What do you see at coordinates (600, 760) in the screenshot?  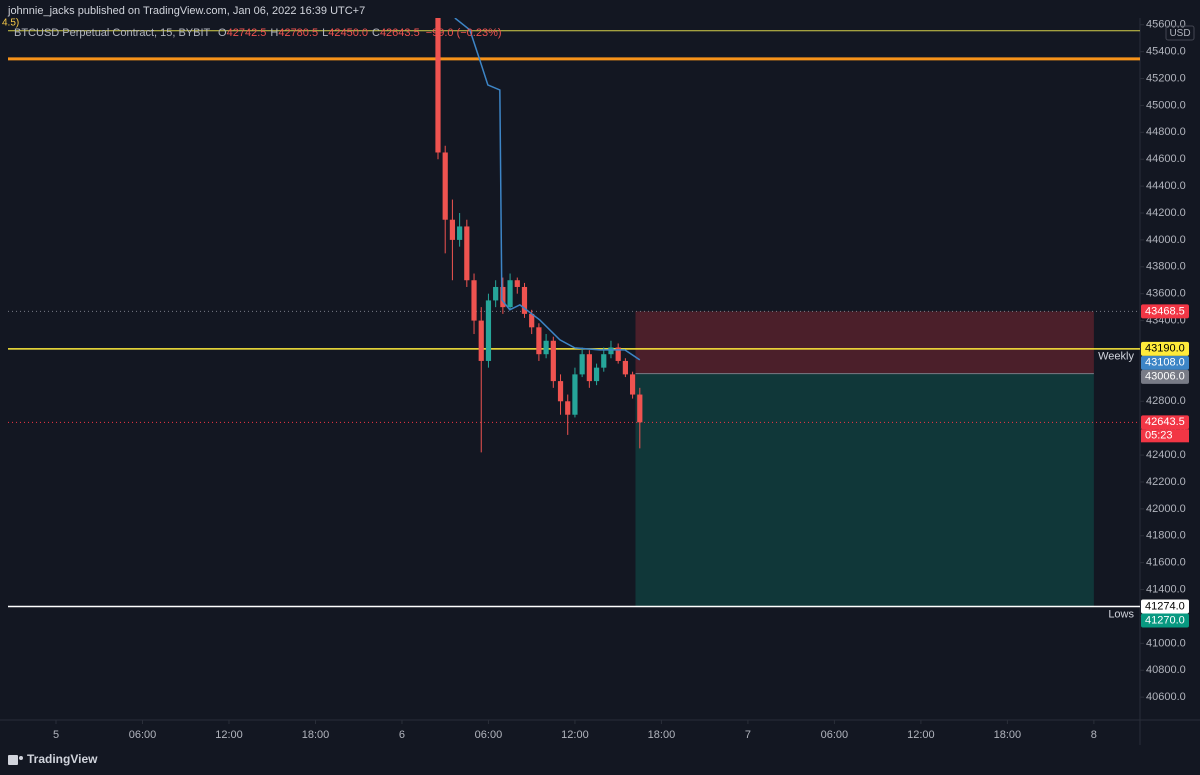 I see `footer-bar` at bounding box center [600, 760].